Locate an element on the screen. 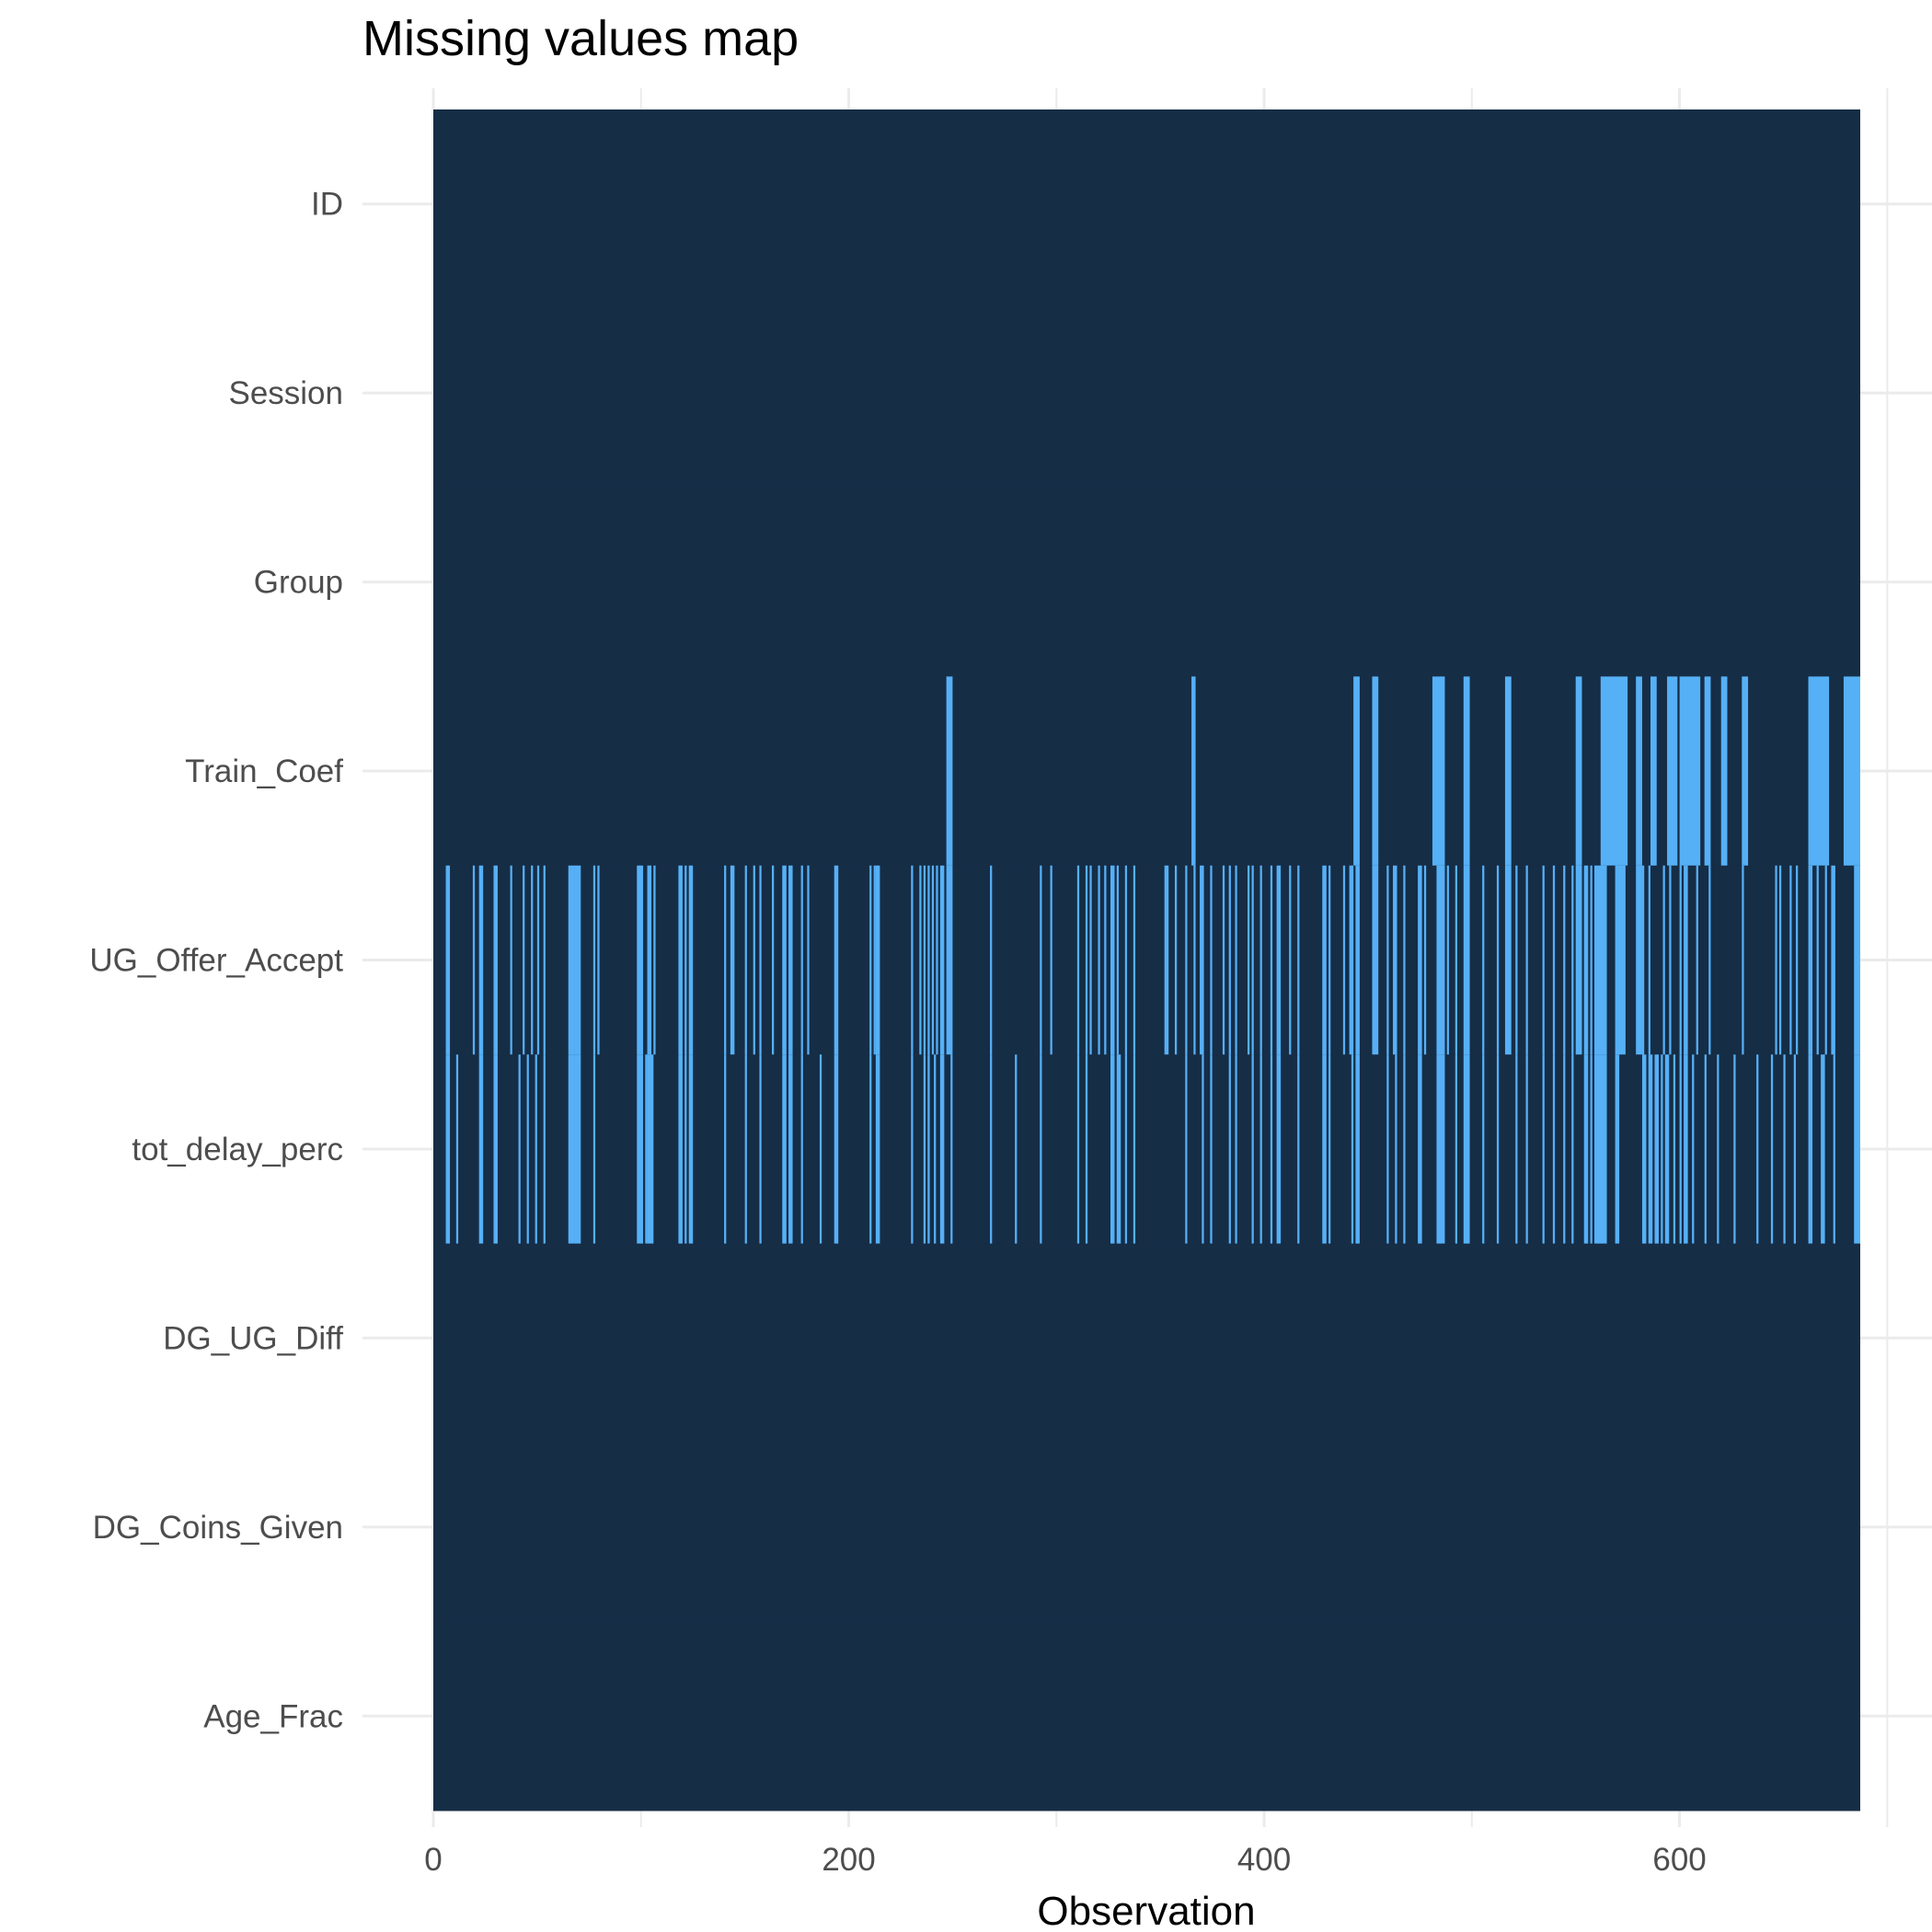 The height and width of the screenshot is (1932, 1932). x-tick-label-0: 0 is located at coordinates (433, 1860).